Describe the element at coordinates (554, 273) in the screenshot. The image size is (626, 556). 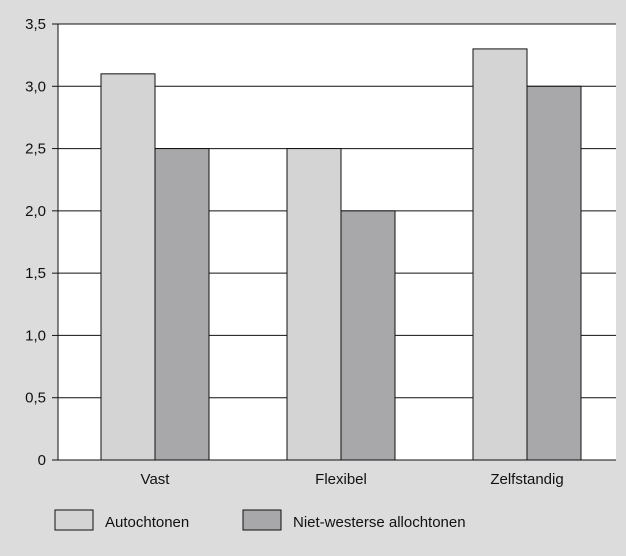
I see `bar-niet-westerse-allochtonen-zelfstandig` at that location.